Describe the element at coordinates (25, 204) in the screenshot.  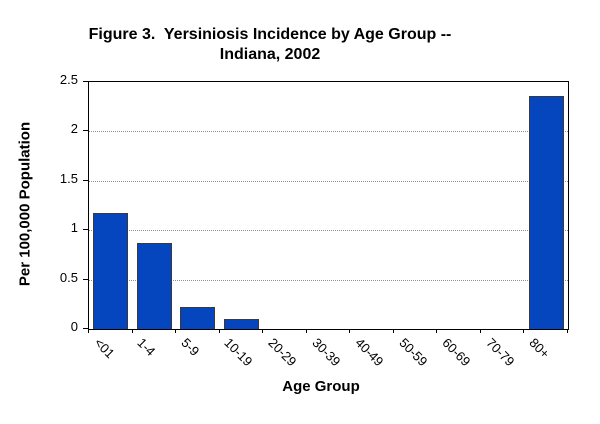
I see `y-axis-title: Per 100,000 Population` at that location.